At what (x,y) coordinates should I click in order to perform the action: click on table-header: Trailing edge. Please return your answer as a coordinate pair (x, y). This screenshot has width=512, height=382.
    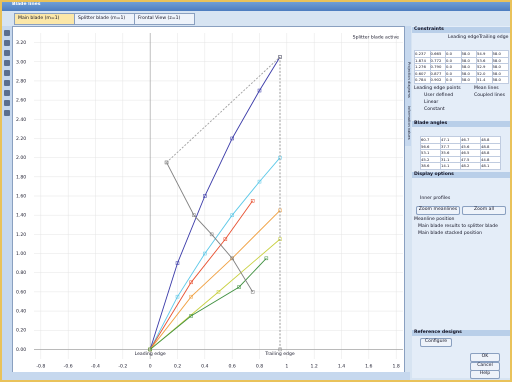
    Looking at the image, I should click on (494, 37).